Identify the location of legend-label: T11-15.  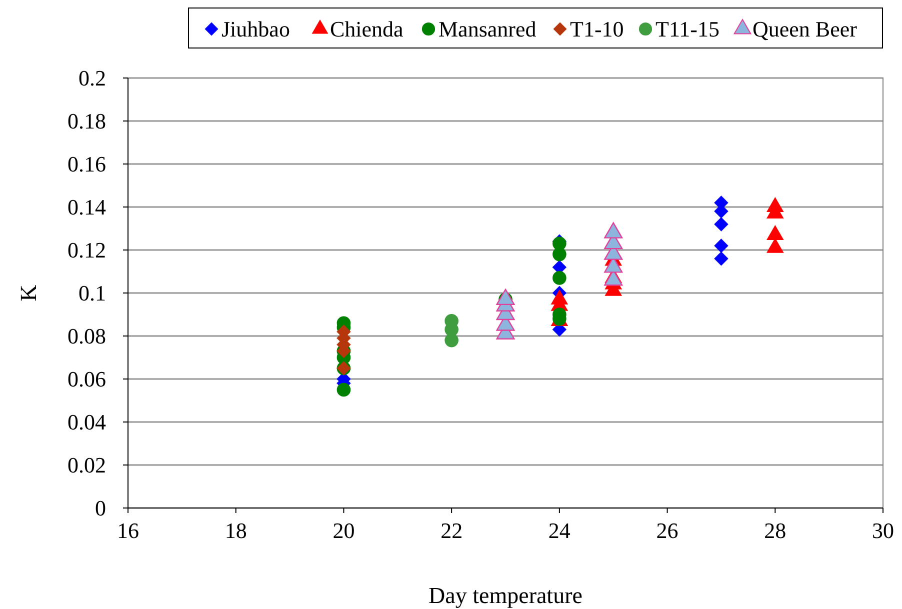
(688, 29).